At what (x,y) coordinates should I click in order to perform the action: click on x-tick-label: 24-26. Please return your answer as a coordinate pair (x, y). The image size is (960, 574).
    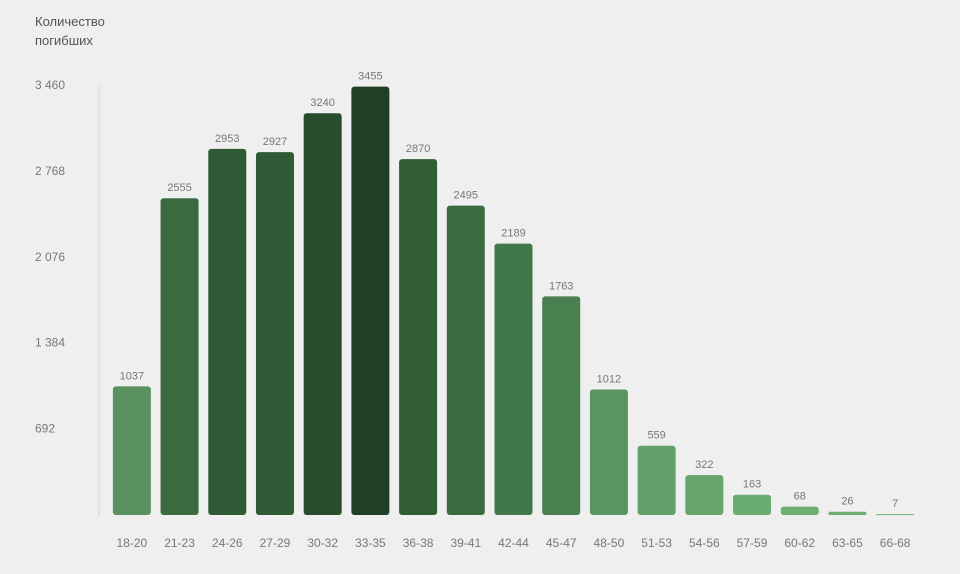
    Looking at the image, I should click on (227, 543).